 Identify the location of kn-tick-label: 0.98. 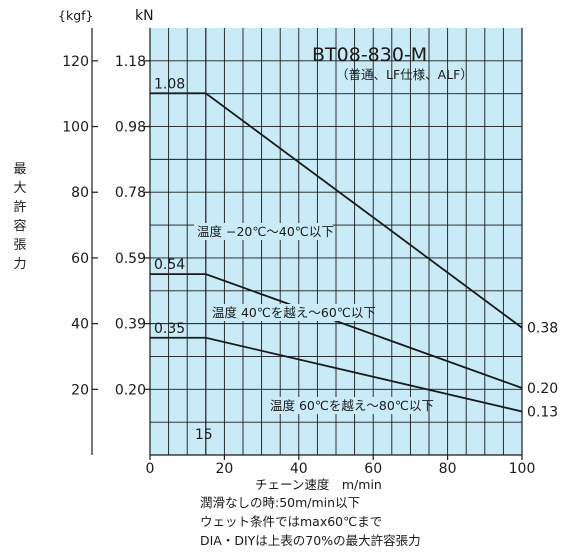
(130, 128).